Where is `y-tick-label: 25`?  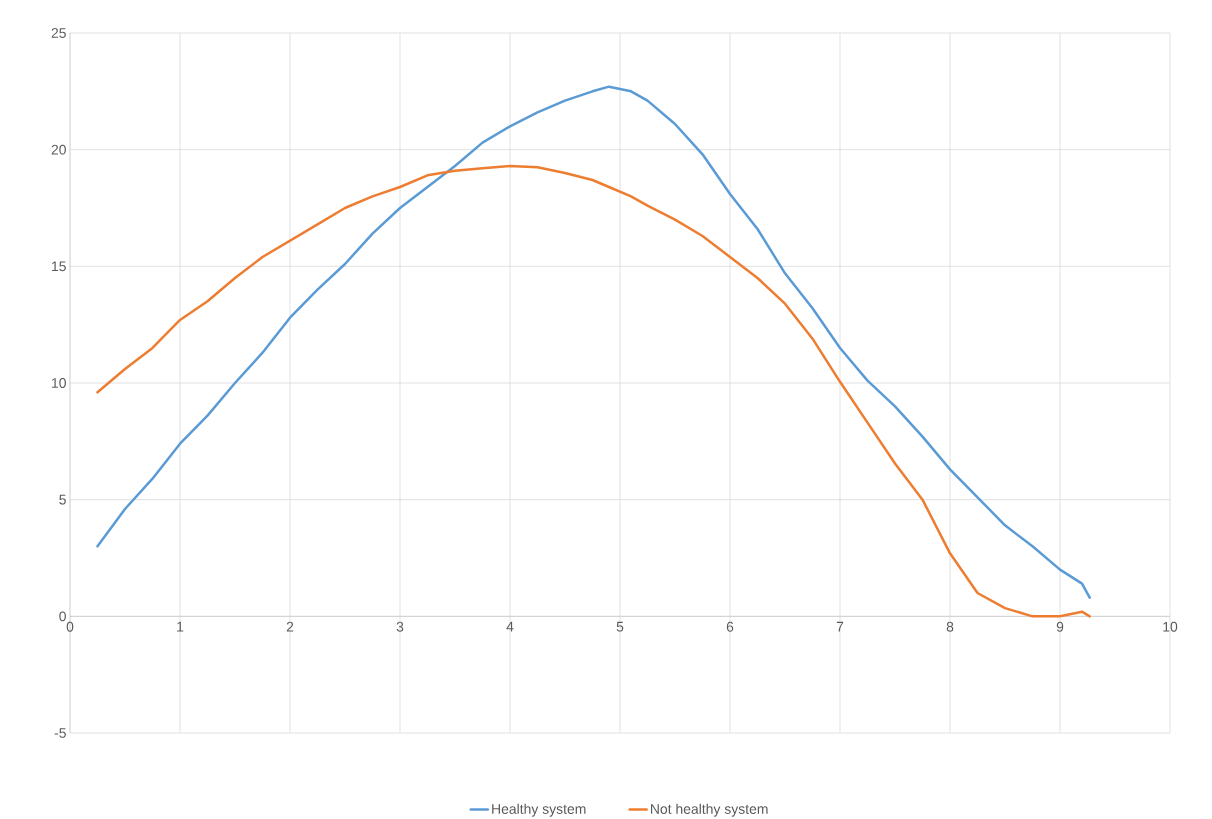
y-tick-label: 25 is located at coordinates (58, 32).